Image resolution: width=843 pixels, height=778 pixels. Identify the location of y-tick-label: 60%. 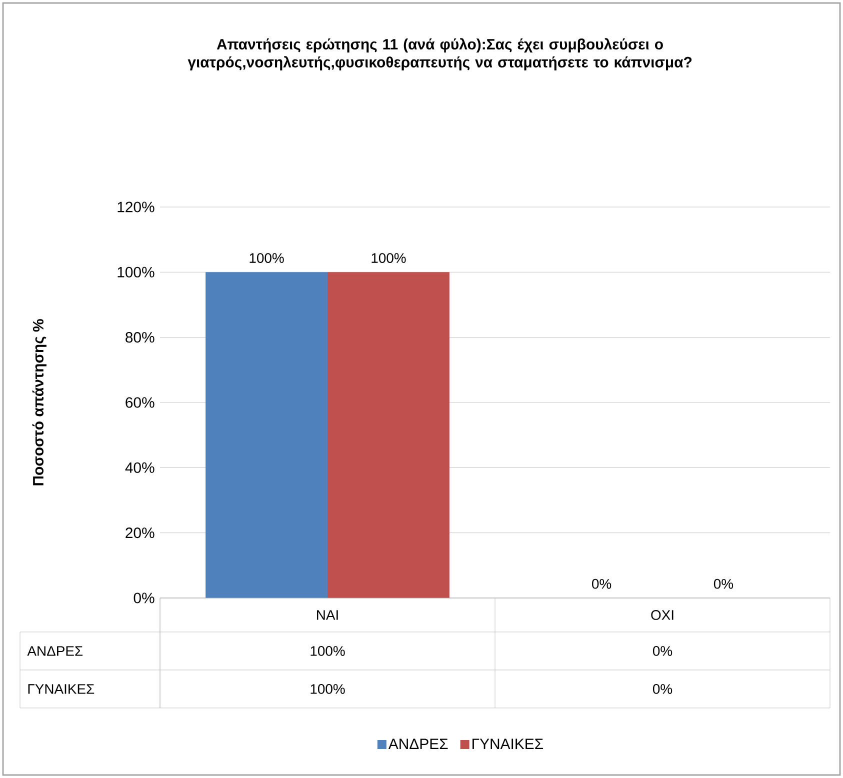
(140, 402).